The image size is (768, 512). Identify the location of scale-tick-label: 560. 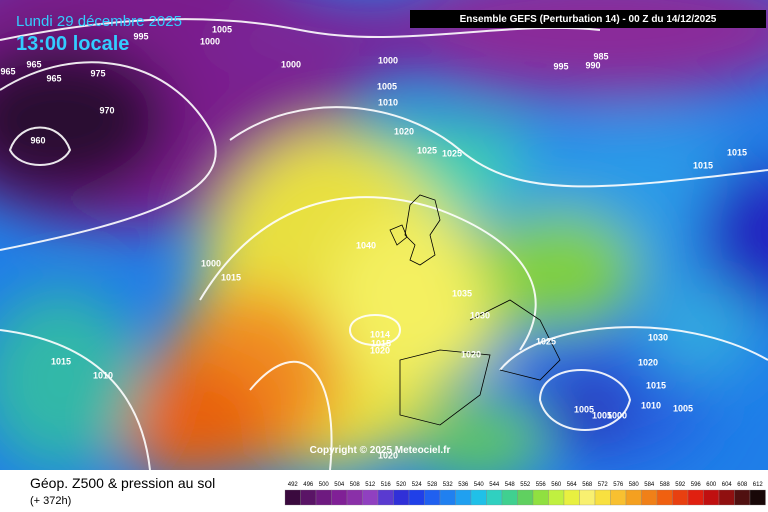
(556, 485).